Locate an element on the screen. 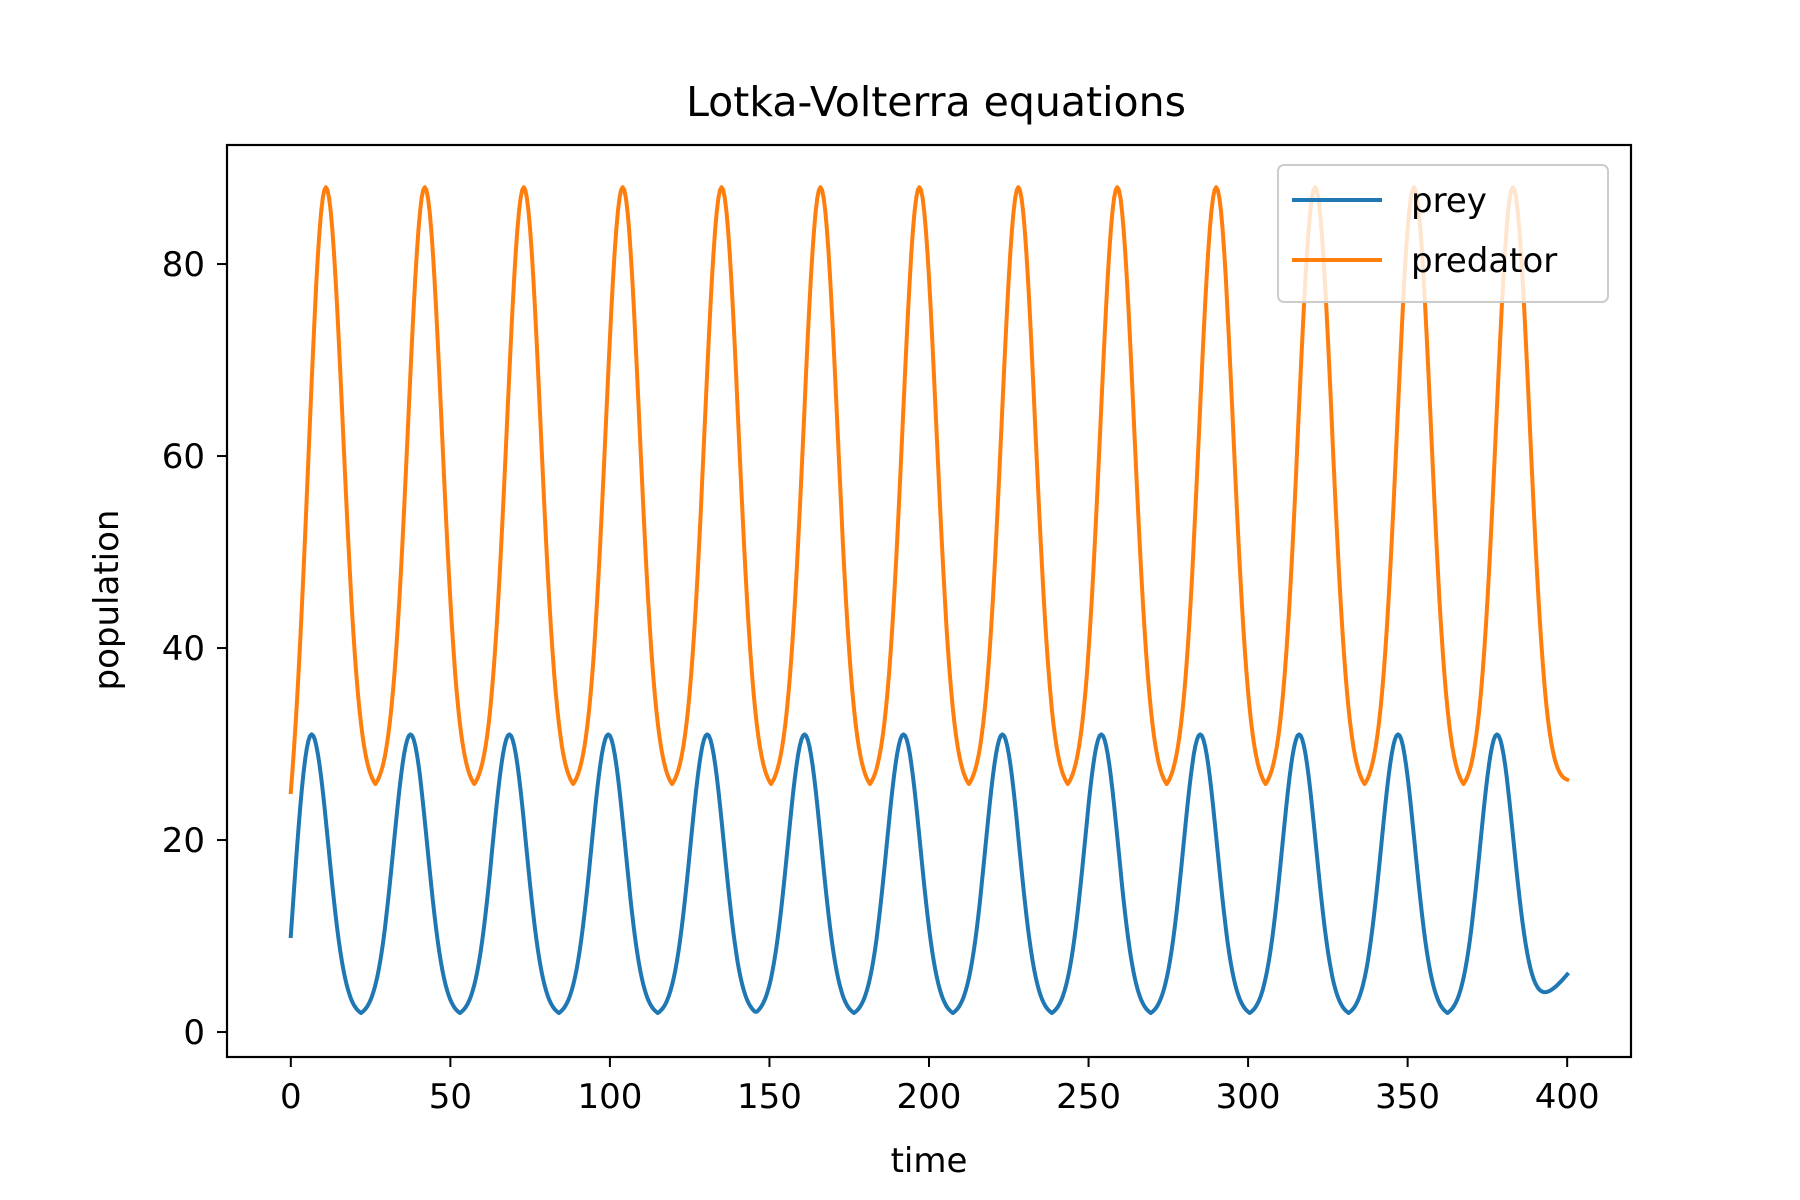 This screenshot has width=1800, height=1200. y-tick-label: 40 is located at coordinates (183, 649).